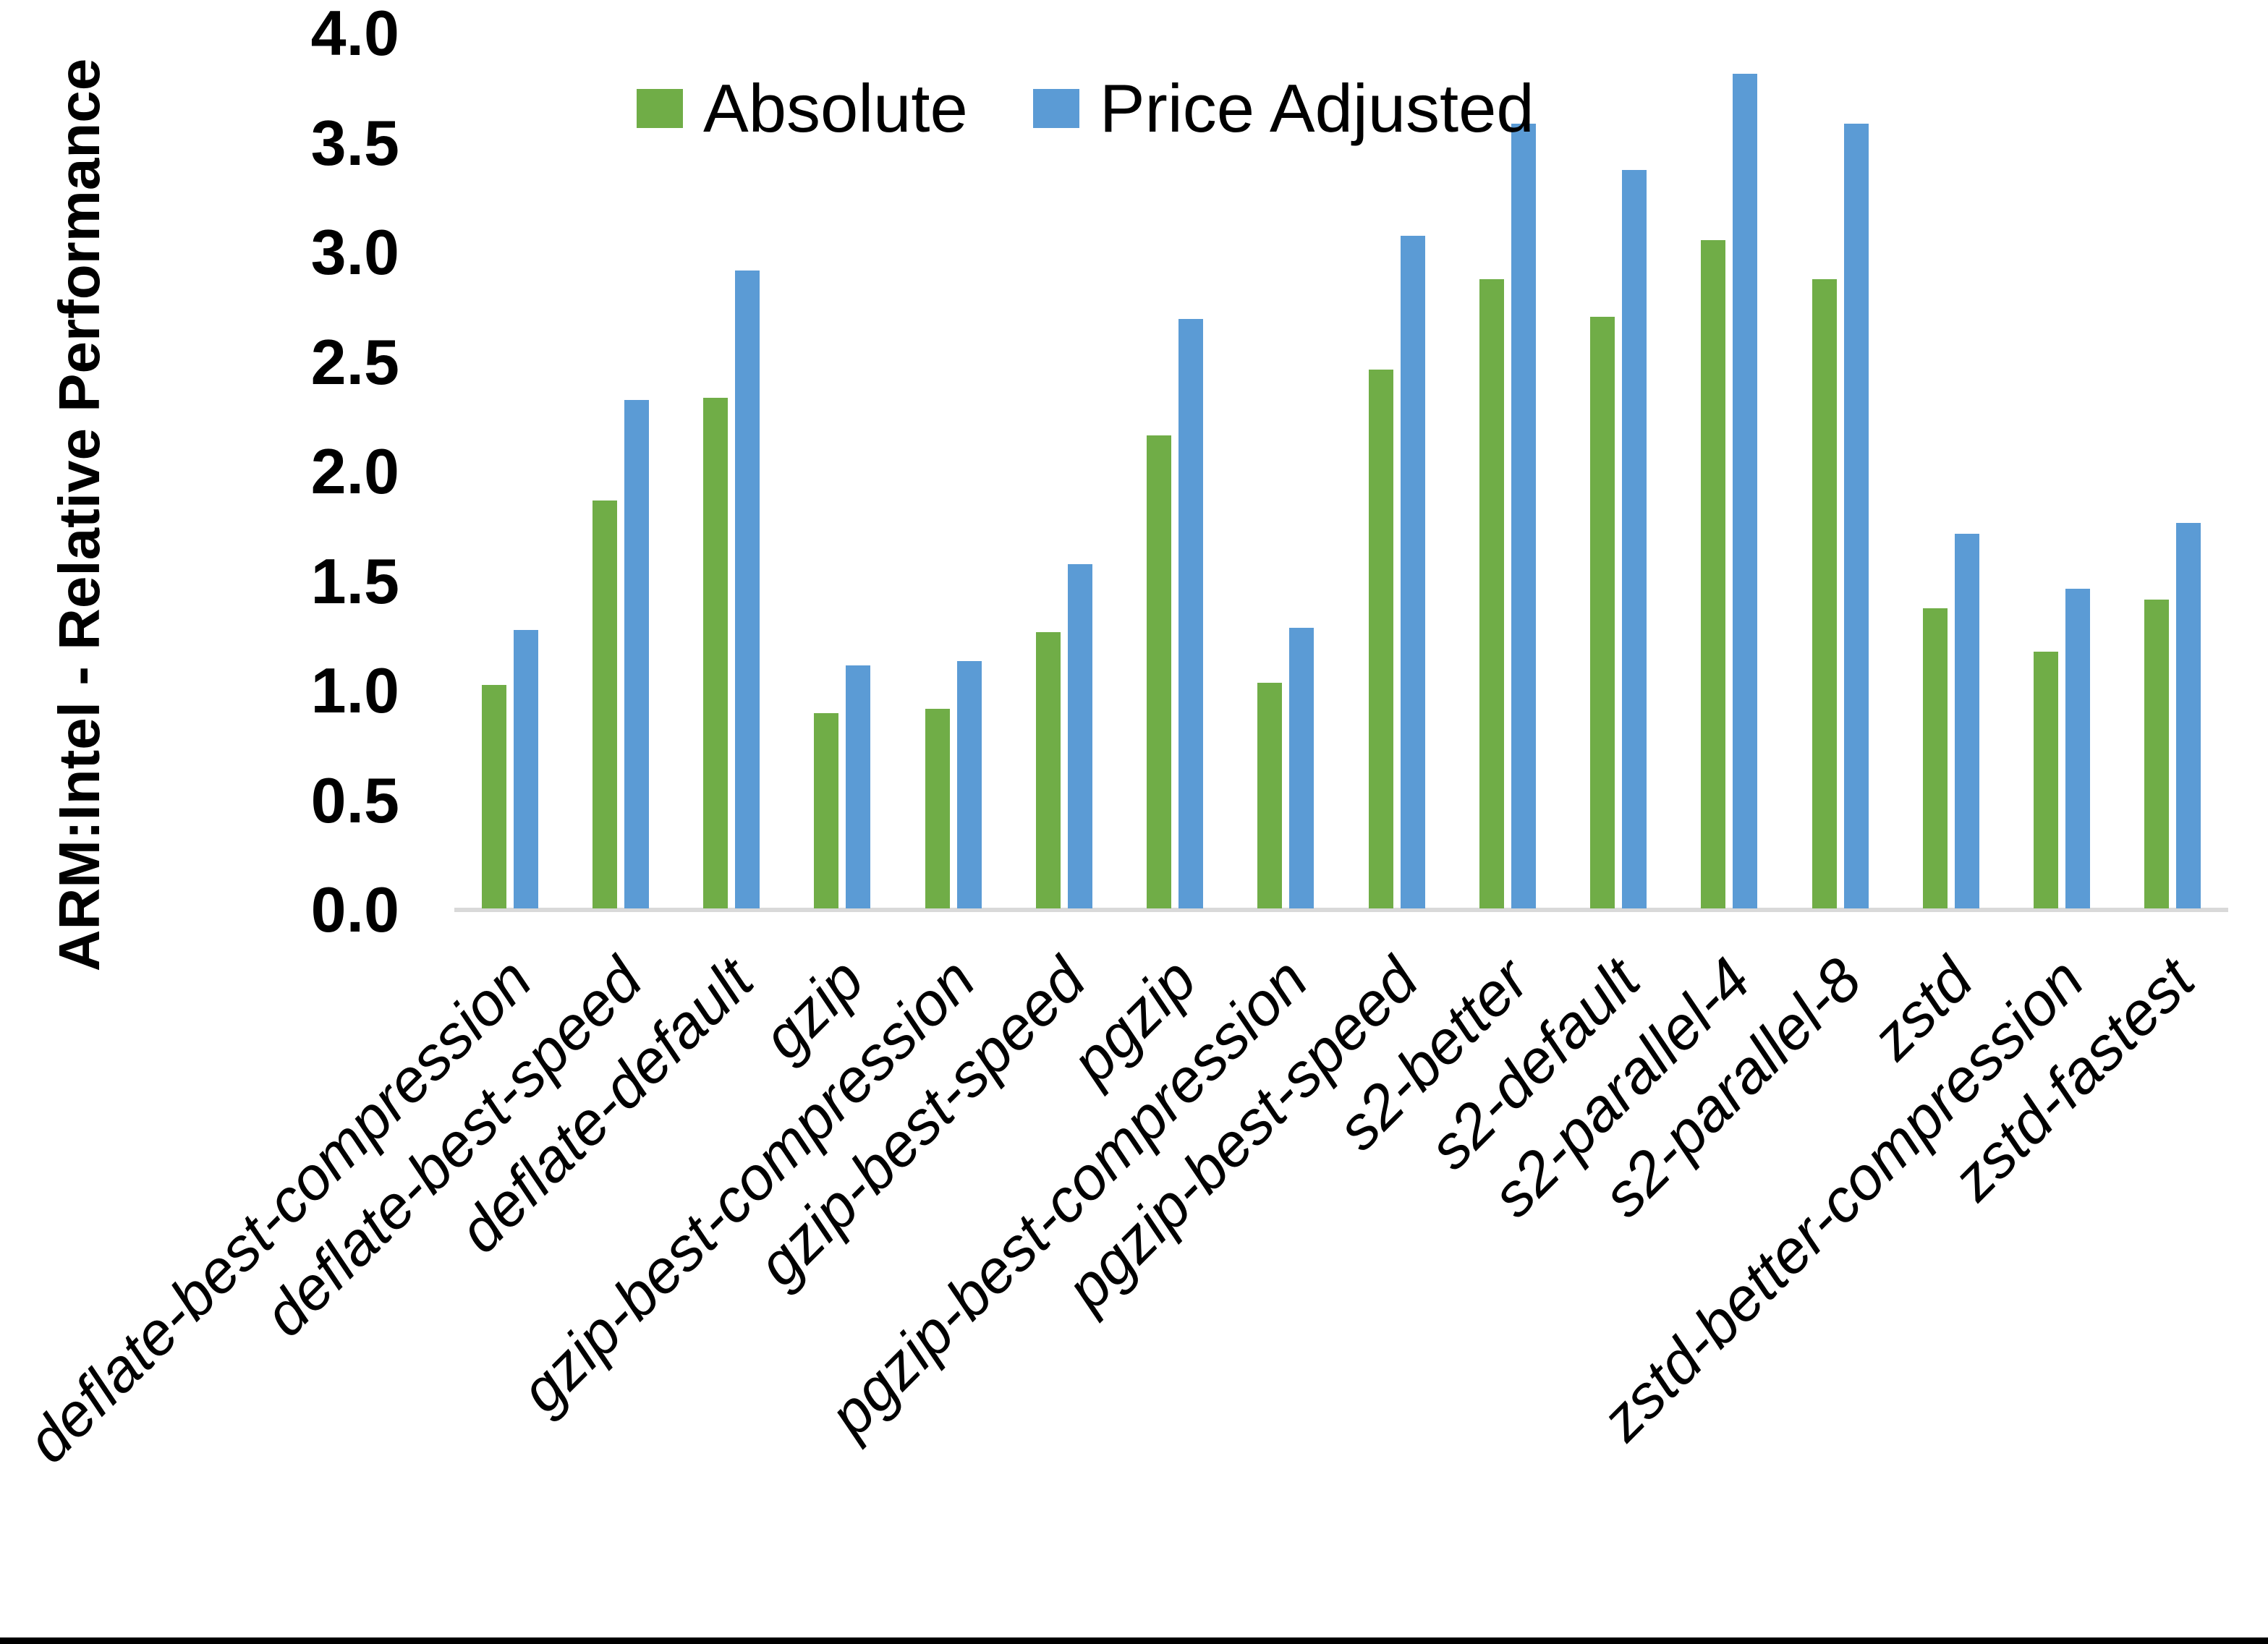 The image size is (2268, 1644). Describe the element at coordinates (354, 581) in the screenshot. I see `y-tick-label-1.5: 1.5` at that location.